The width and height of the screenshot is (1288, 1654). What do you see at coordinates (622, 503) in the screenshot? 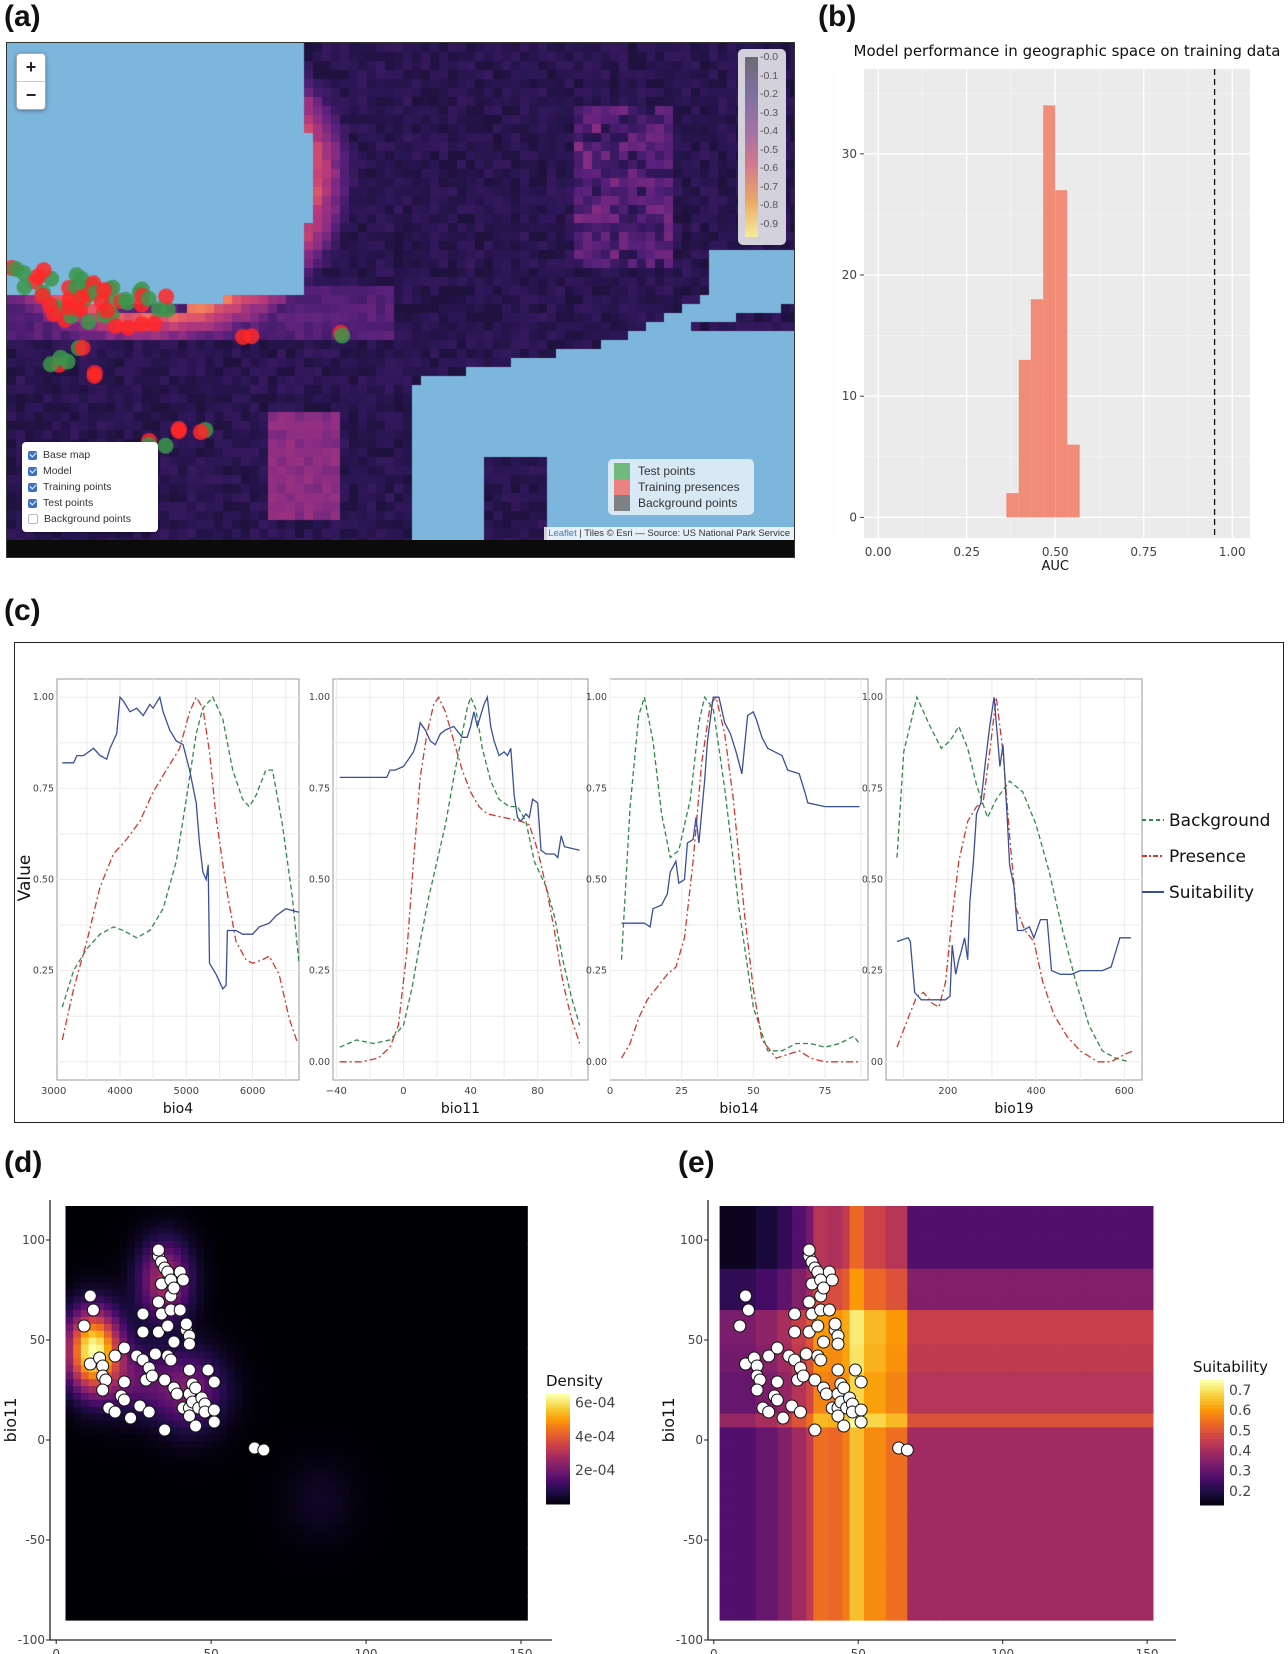
I see `legend-swatch` at bounding box center [622, 503].